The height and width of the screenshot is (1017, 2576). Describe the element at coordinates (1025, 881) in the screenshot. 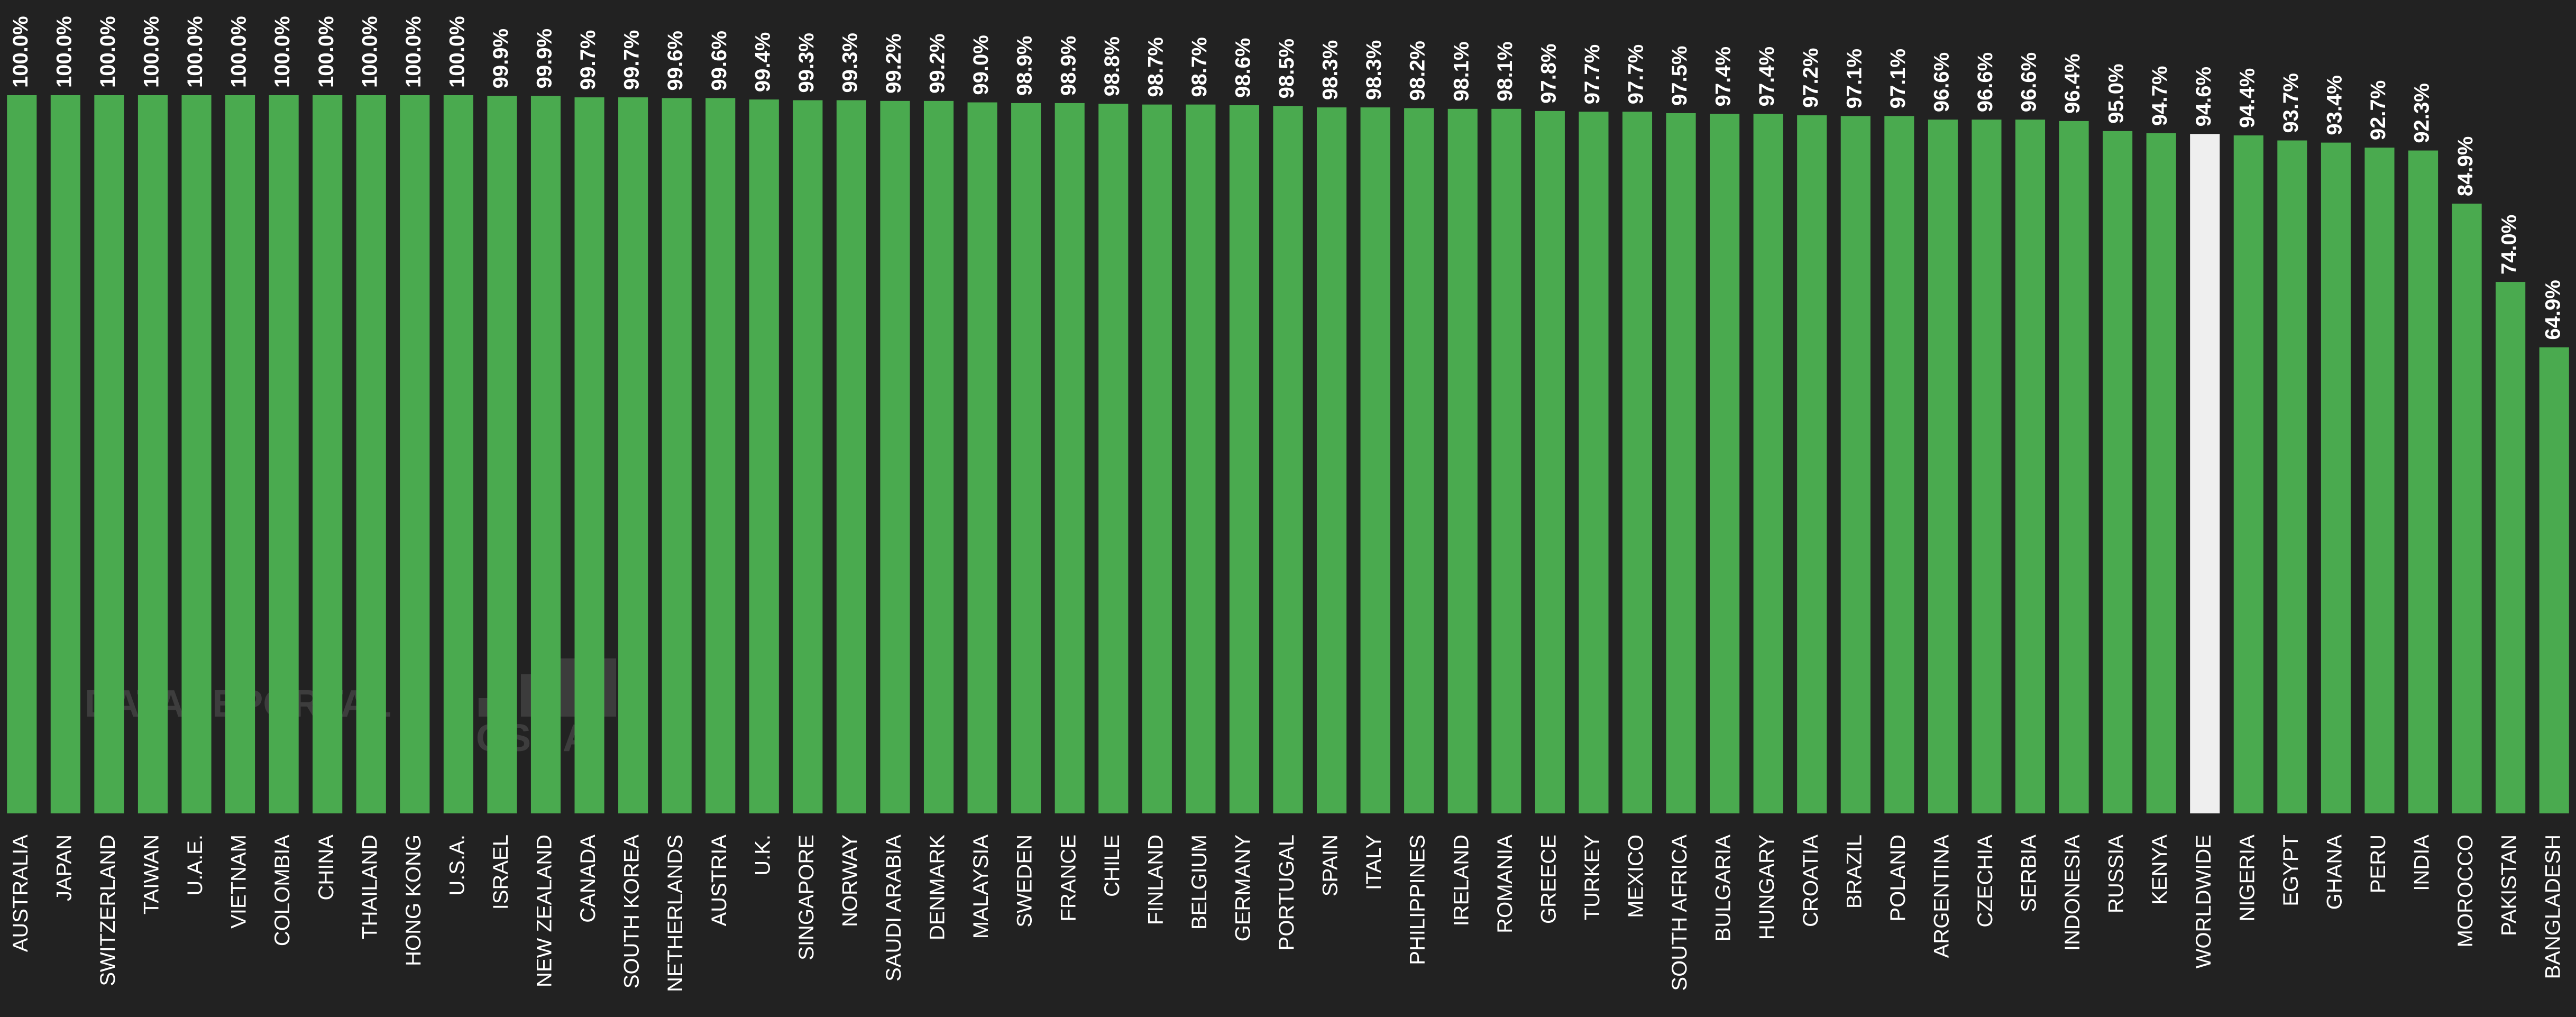

I see `x-tick-label: SWEDEN` at that location.